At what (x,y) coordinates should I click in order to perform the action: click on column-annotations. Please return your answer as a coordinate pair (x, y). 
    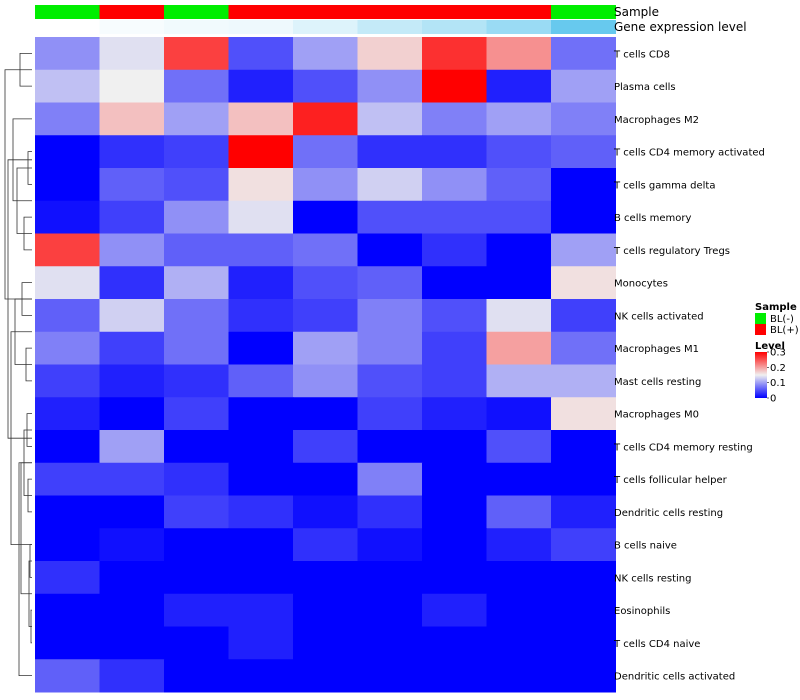
    Looking at the image, I should click on (325, 19).